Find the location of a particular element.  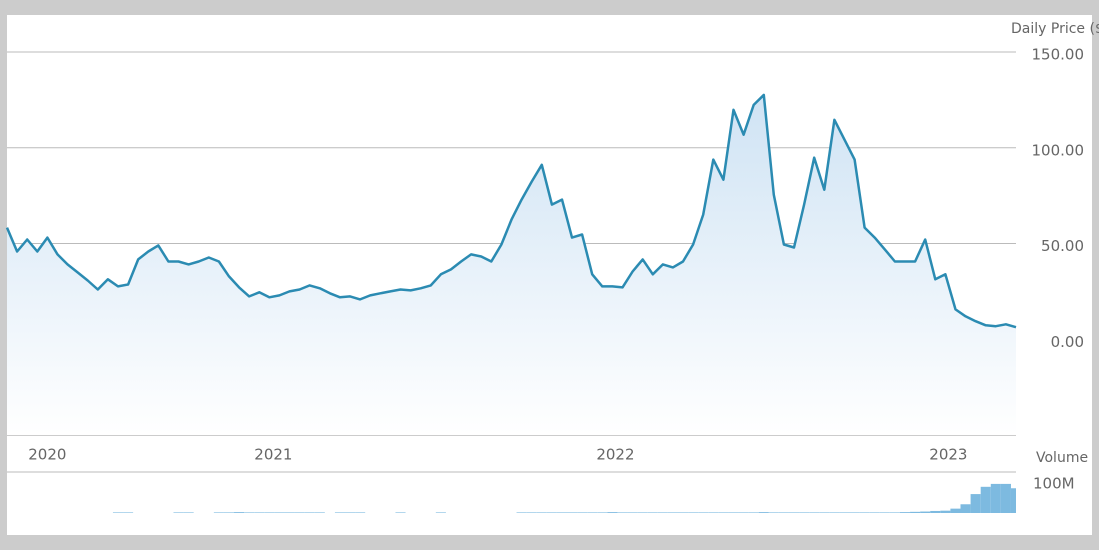

x-tick-label: 2021 is located at coordinates (273, 455).